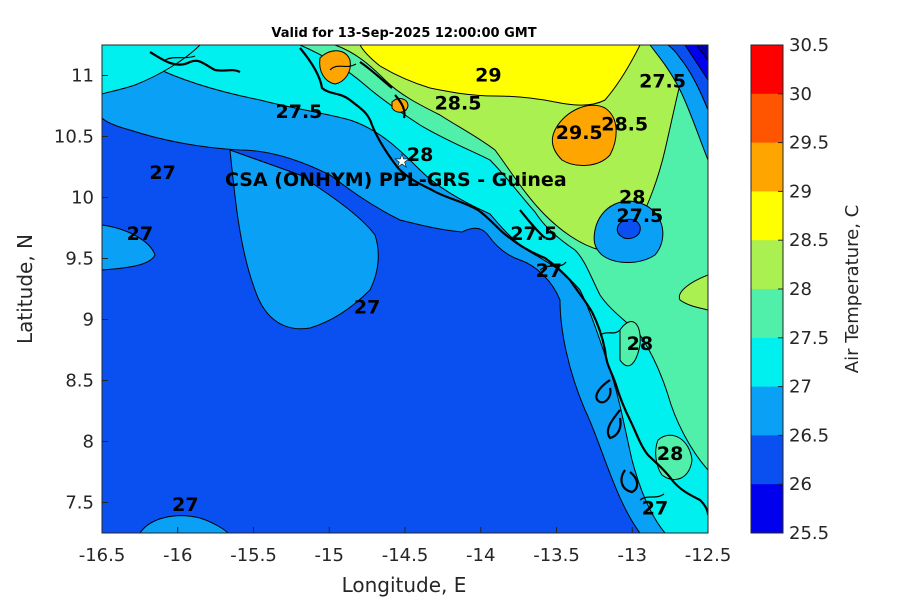  Describe the element at coordinates (800, 484) in the screenshot. I see `colorbar-tick-label: 26` at that location.